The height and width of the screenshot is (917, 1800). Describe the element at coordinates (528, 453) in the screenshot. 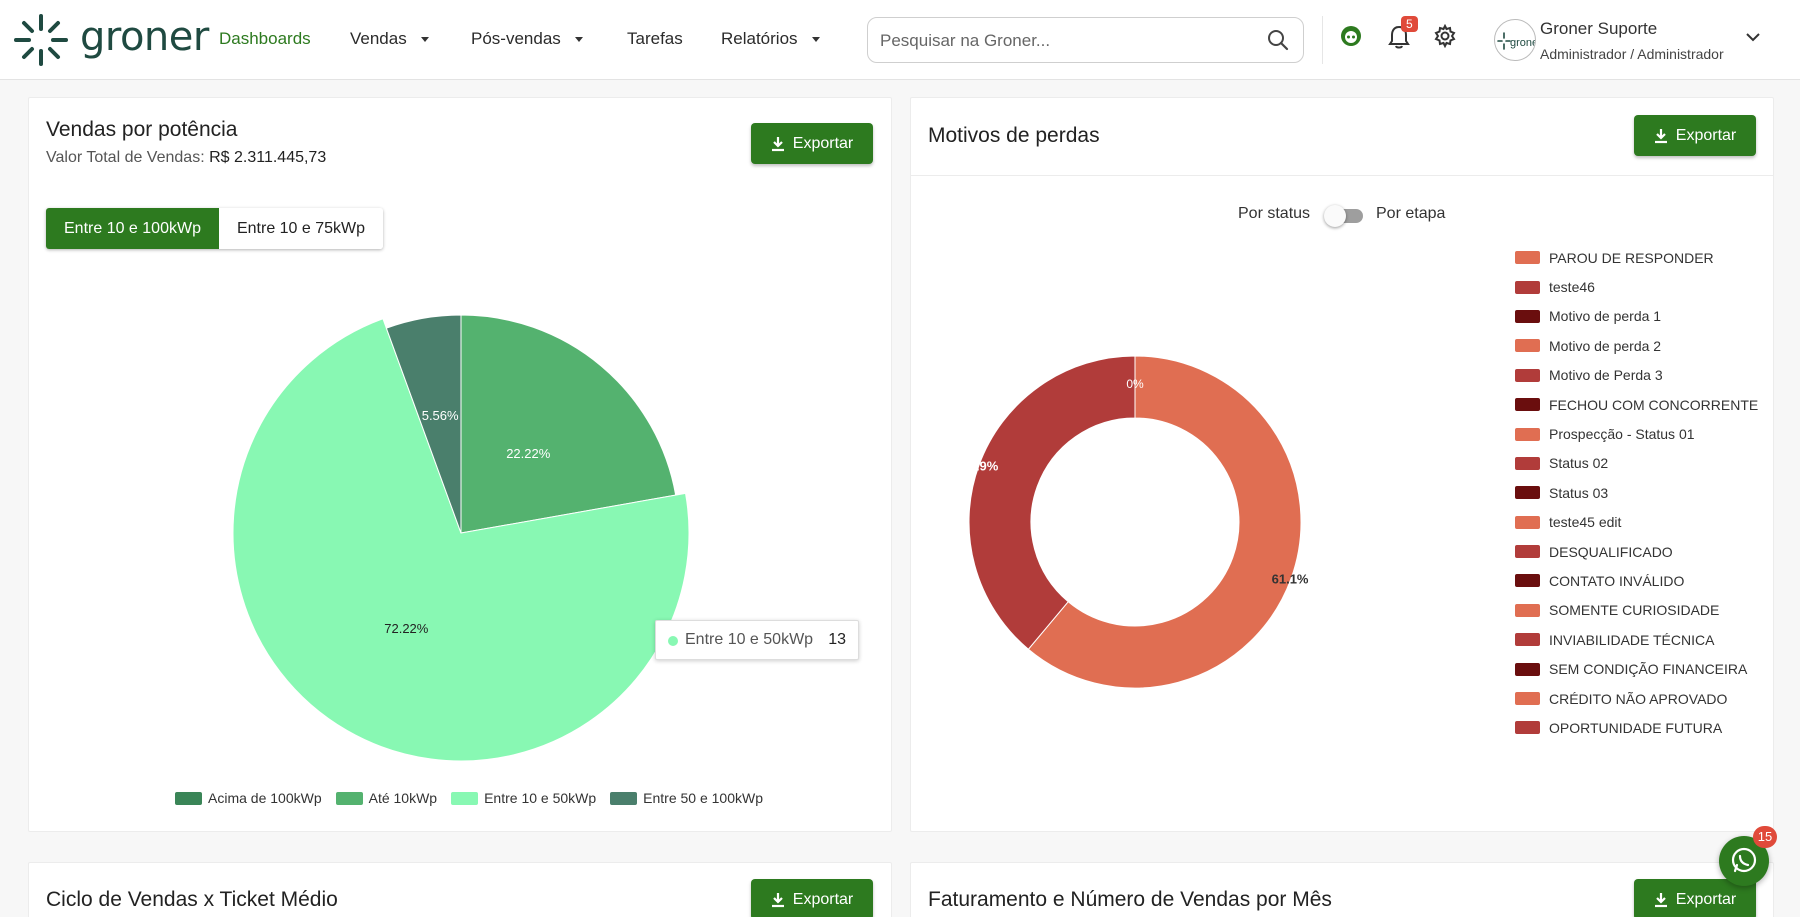

I see `pie-slice-label: 22.22%` at that location.